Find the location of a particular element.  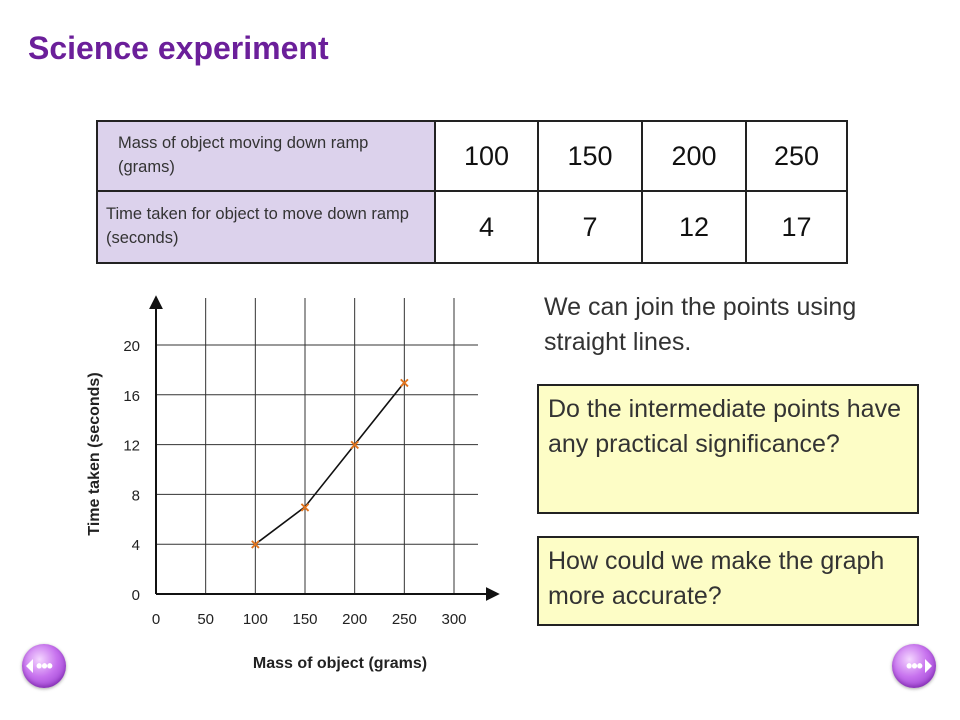

x-tick-labels: 0 50 100 150 200 250 300 is located at coordinates (309, 619).